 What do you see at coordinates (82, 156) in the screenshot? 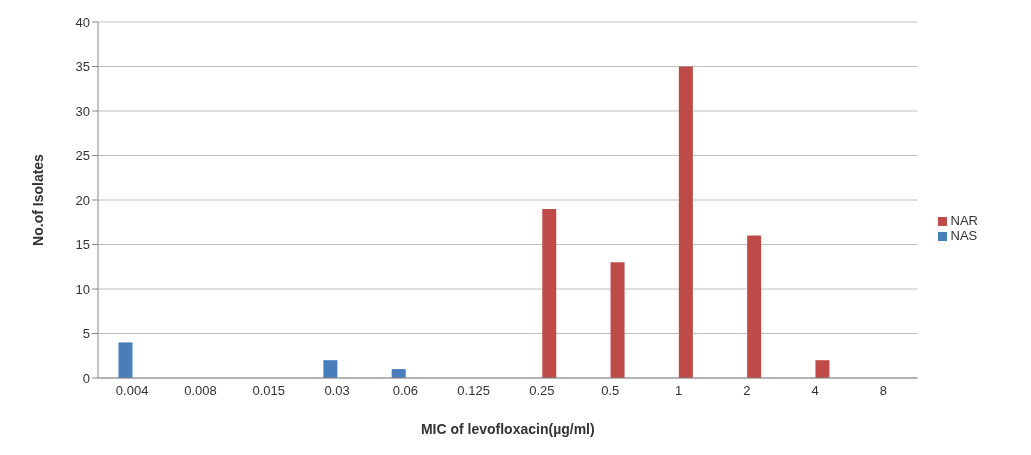
I see `y-tick-label: 25` at bounding box center [82, 156].